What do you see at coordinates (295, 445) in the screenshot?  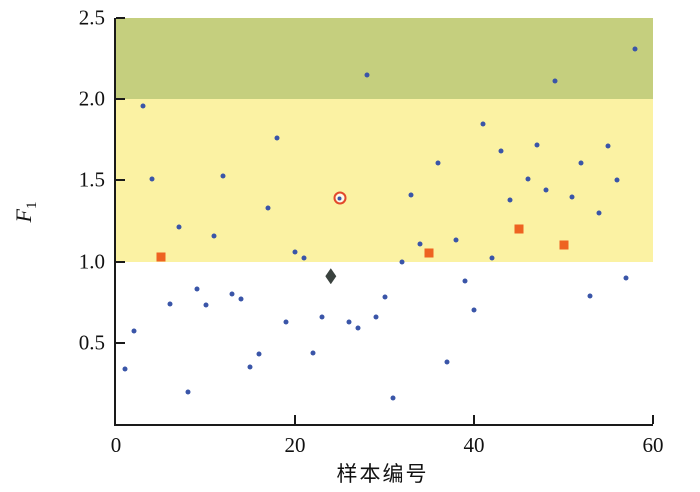 I see `x-axis-tick-label: 20` at bounding box center [295, 445].